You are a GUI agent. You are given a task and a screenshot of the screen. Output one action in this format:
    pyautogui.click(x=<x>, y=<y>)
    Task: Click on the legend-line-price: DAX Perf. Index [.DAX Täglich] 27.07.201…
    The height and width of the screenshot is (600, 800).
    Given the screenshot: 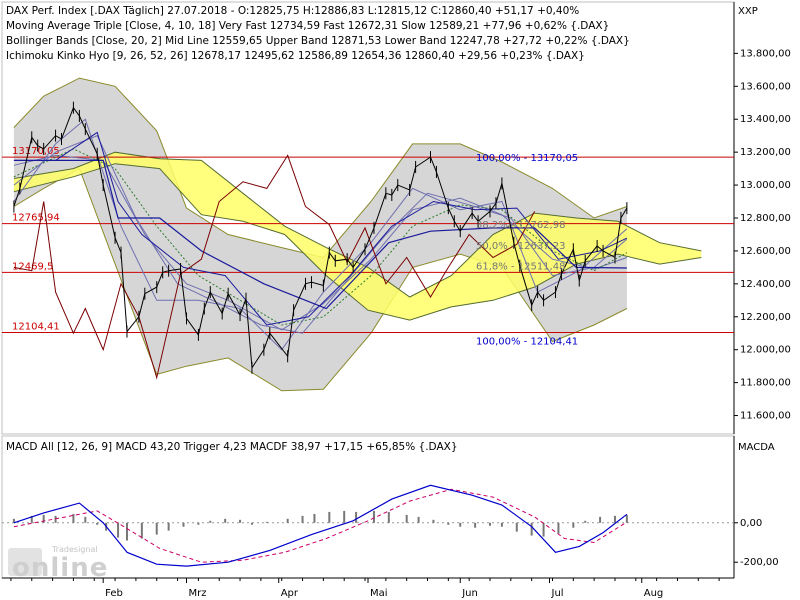 What is the action you would take?
    pyautogui.click(x=292, y=11)
    